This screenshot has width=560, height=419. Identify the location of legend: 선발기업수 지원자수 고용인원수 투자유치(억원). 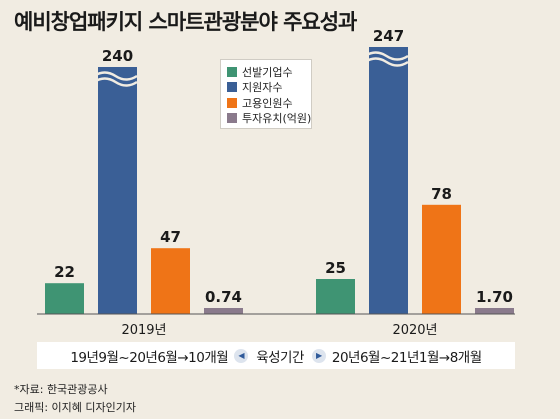
(266, 94).